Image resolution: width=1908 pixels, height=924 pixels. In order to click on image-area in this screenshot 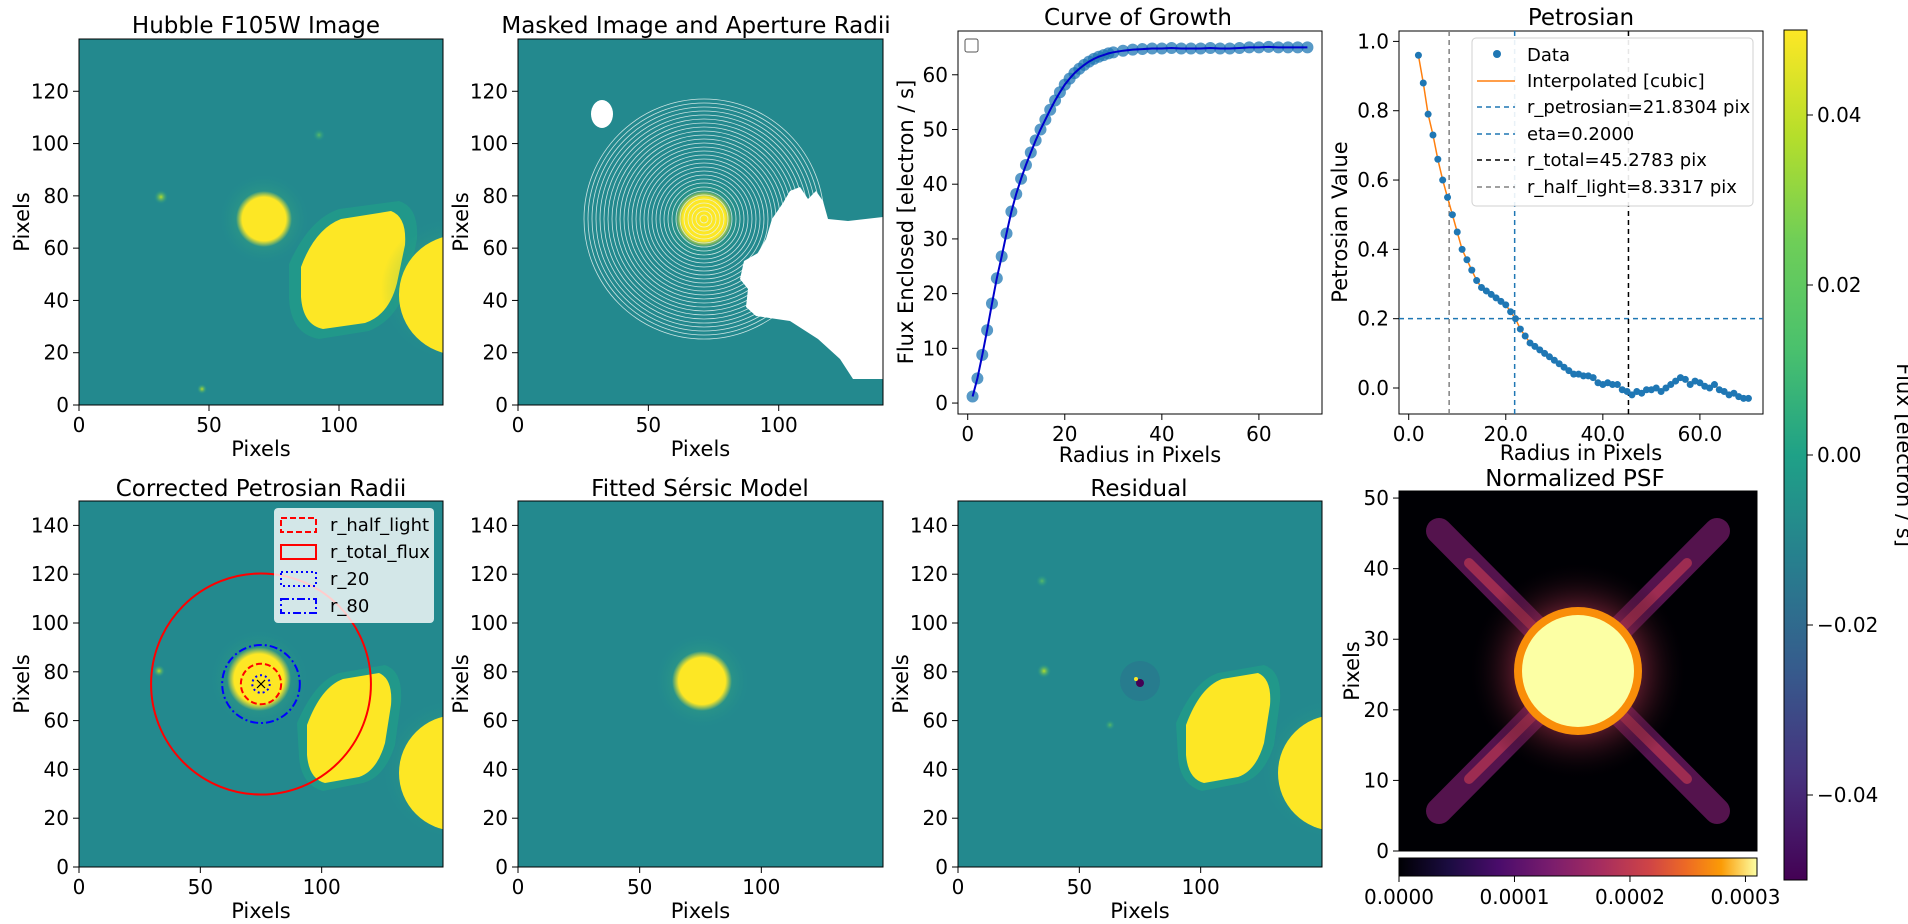, I will do `click(700, 684)`.